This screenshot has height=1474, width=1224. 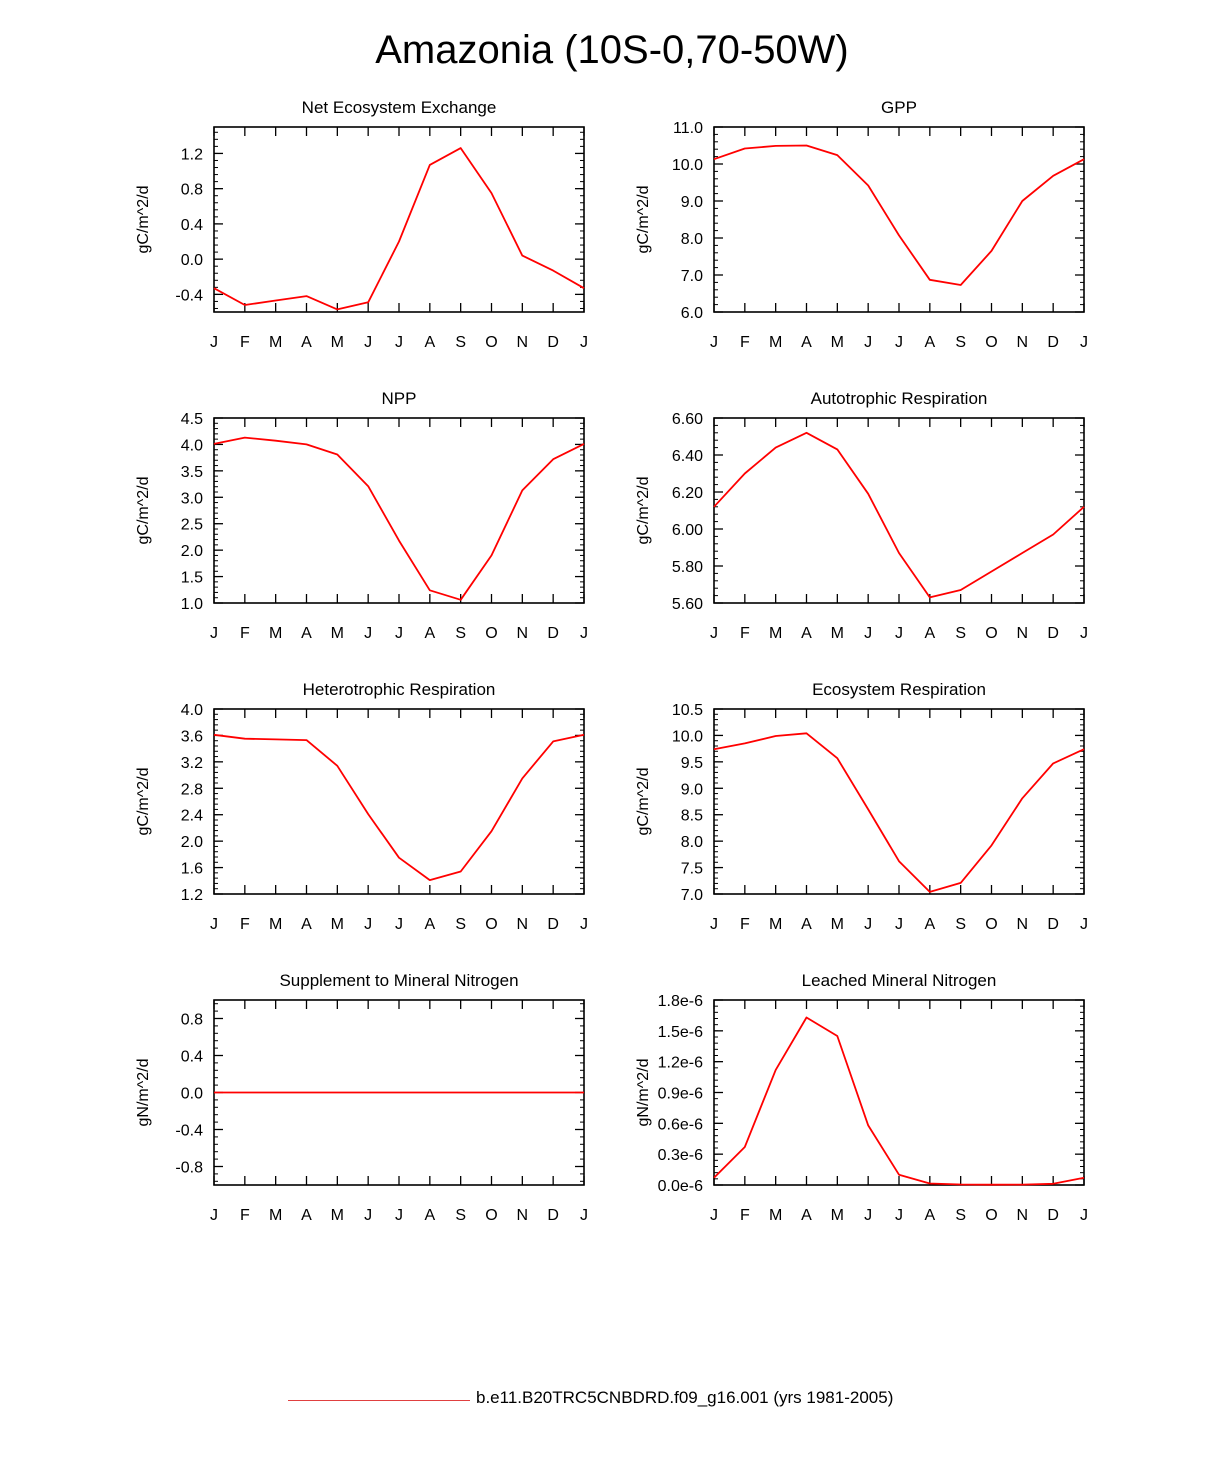 What do you see at coordinates (612, 50) in the screenshot?
I see `page-title: Amazonia (10S-0,70-50W)` at bounding box center [612, 50].